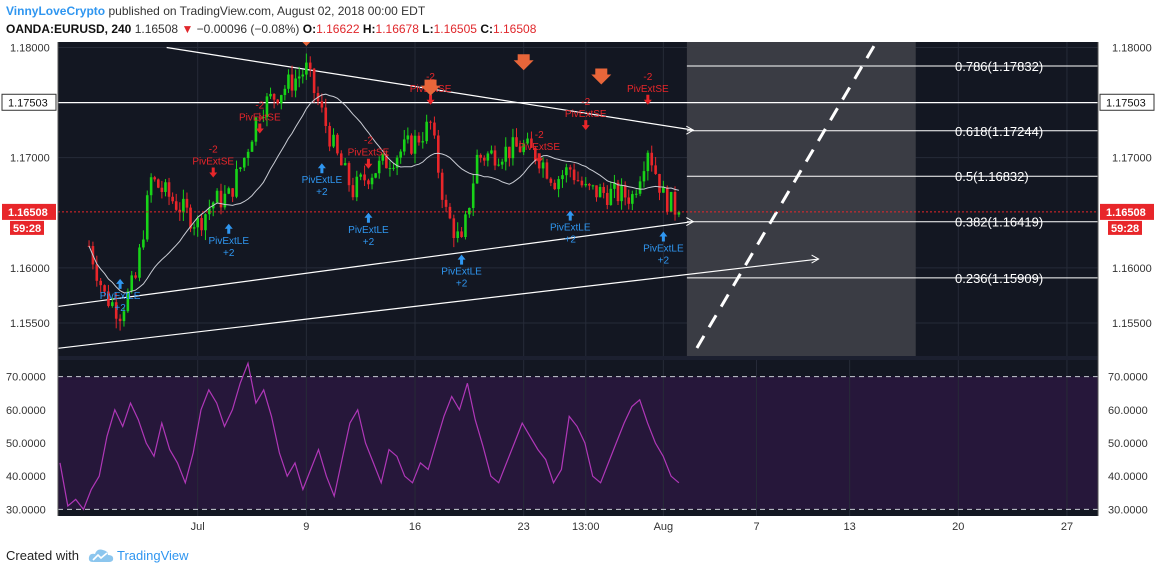  I want to click on countdown-text-right: 59:28, so click(1125, 229).